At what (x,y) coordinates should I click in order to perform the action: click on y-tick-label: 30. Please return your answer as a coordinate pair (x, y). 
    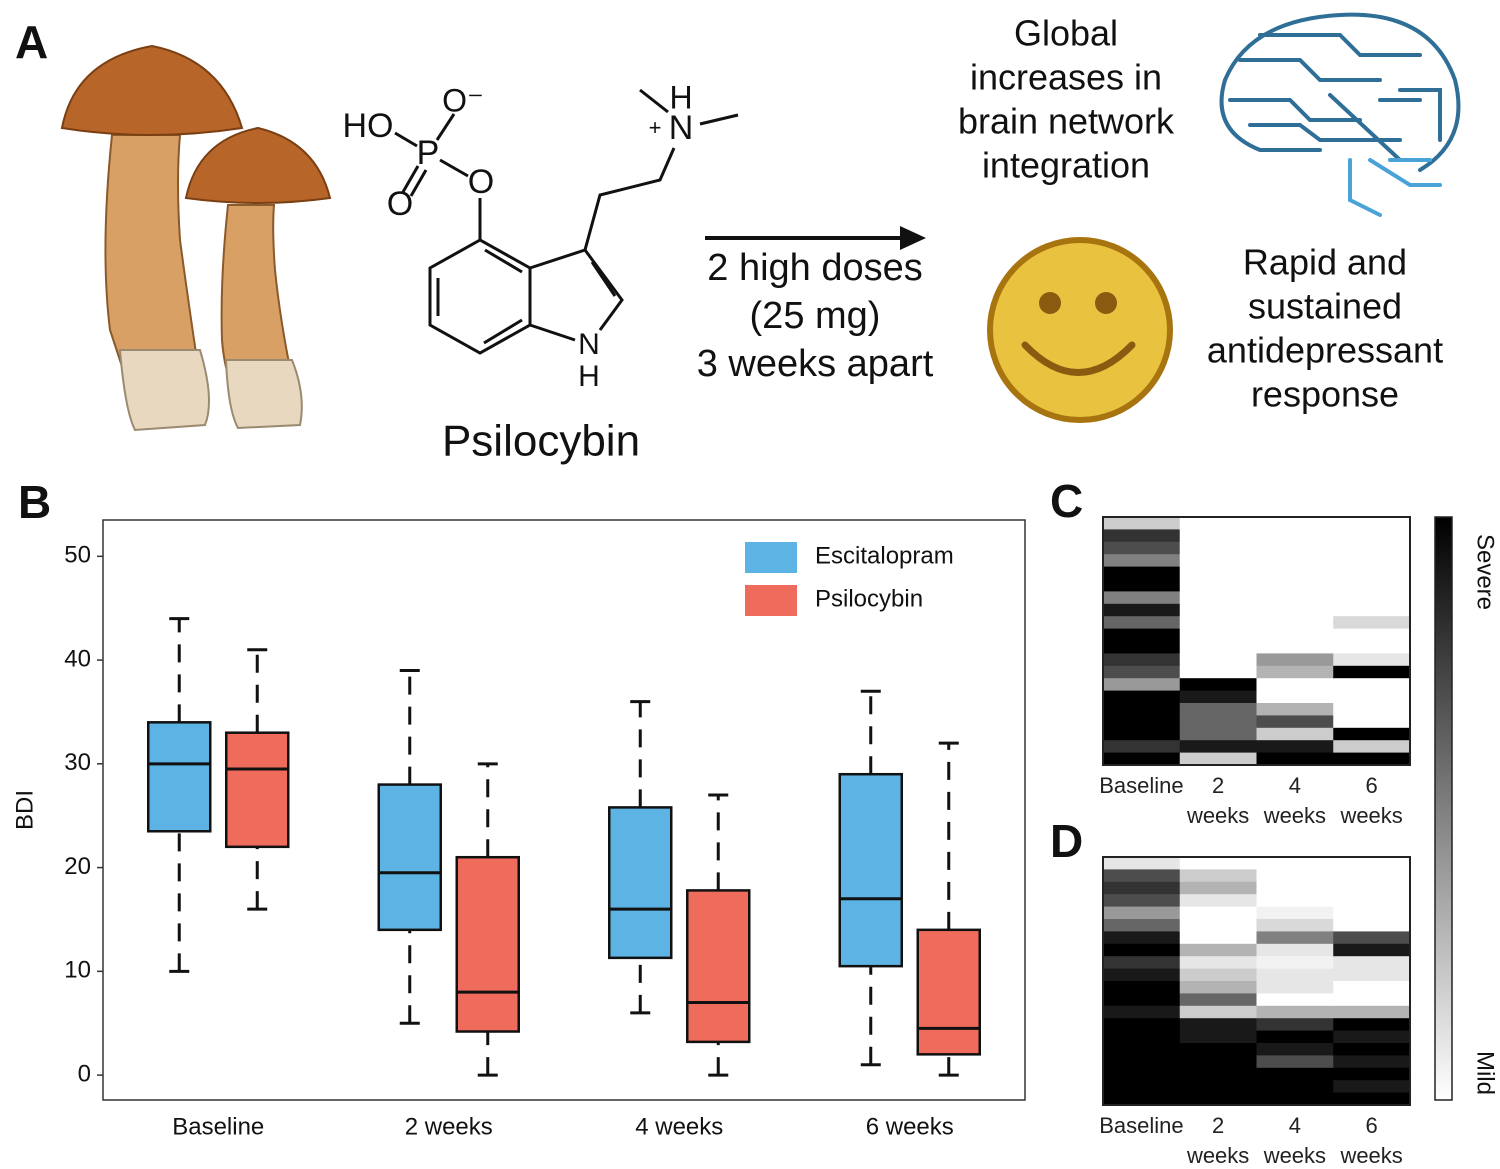
    Looking at the image, I should click on (77, 762).